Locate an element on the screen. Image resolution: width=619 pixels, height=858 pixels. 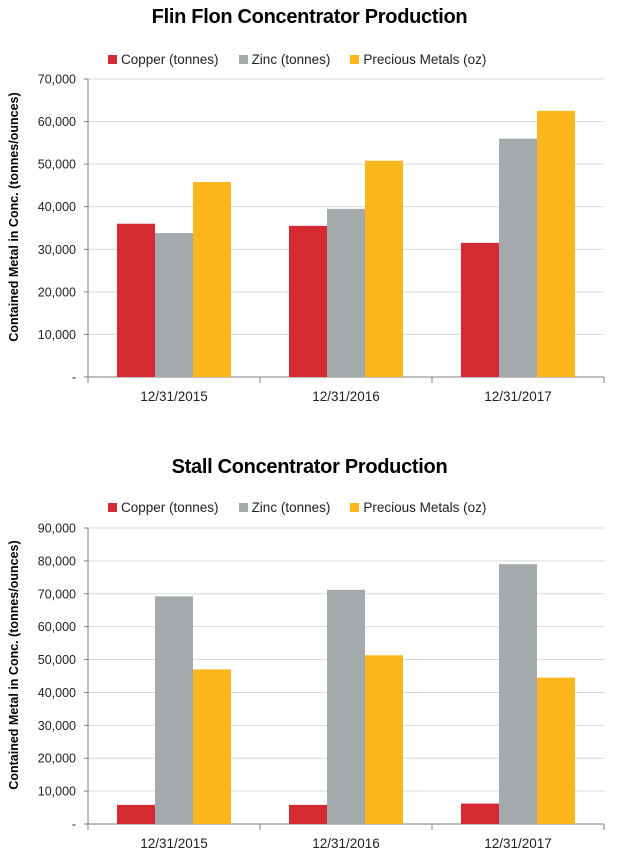
chart-title: Stall Concentrator Production is located at coordinates (309, 467).